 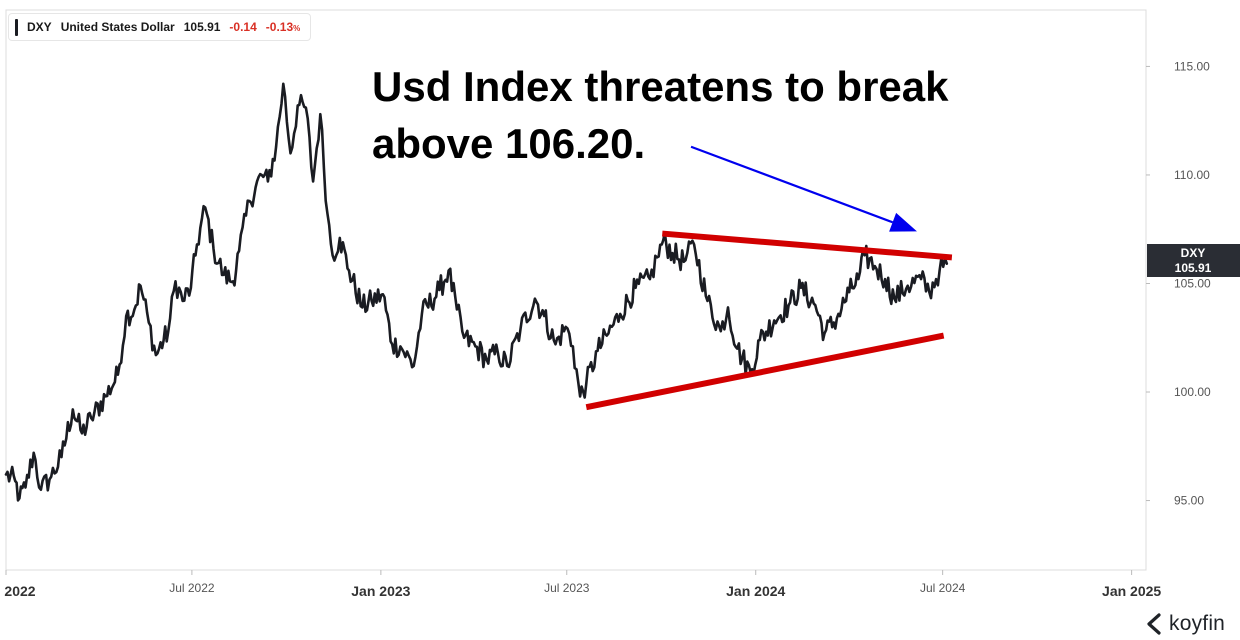 What do you see at coordinates (1192, 175) in the screenshot?
I see `y-tick-label: 110.00` at bounding box center [1192, 175].